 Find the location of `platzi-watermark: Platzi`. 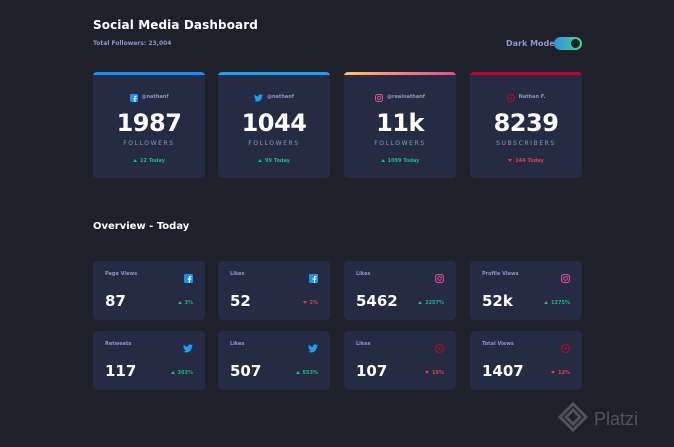

platzi-watermark: Platzi is located at coordinates (598, 418).